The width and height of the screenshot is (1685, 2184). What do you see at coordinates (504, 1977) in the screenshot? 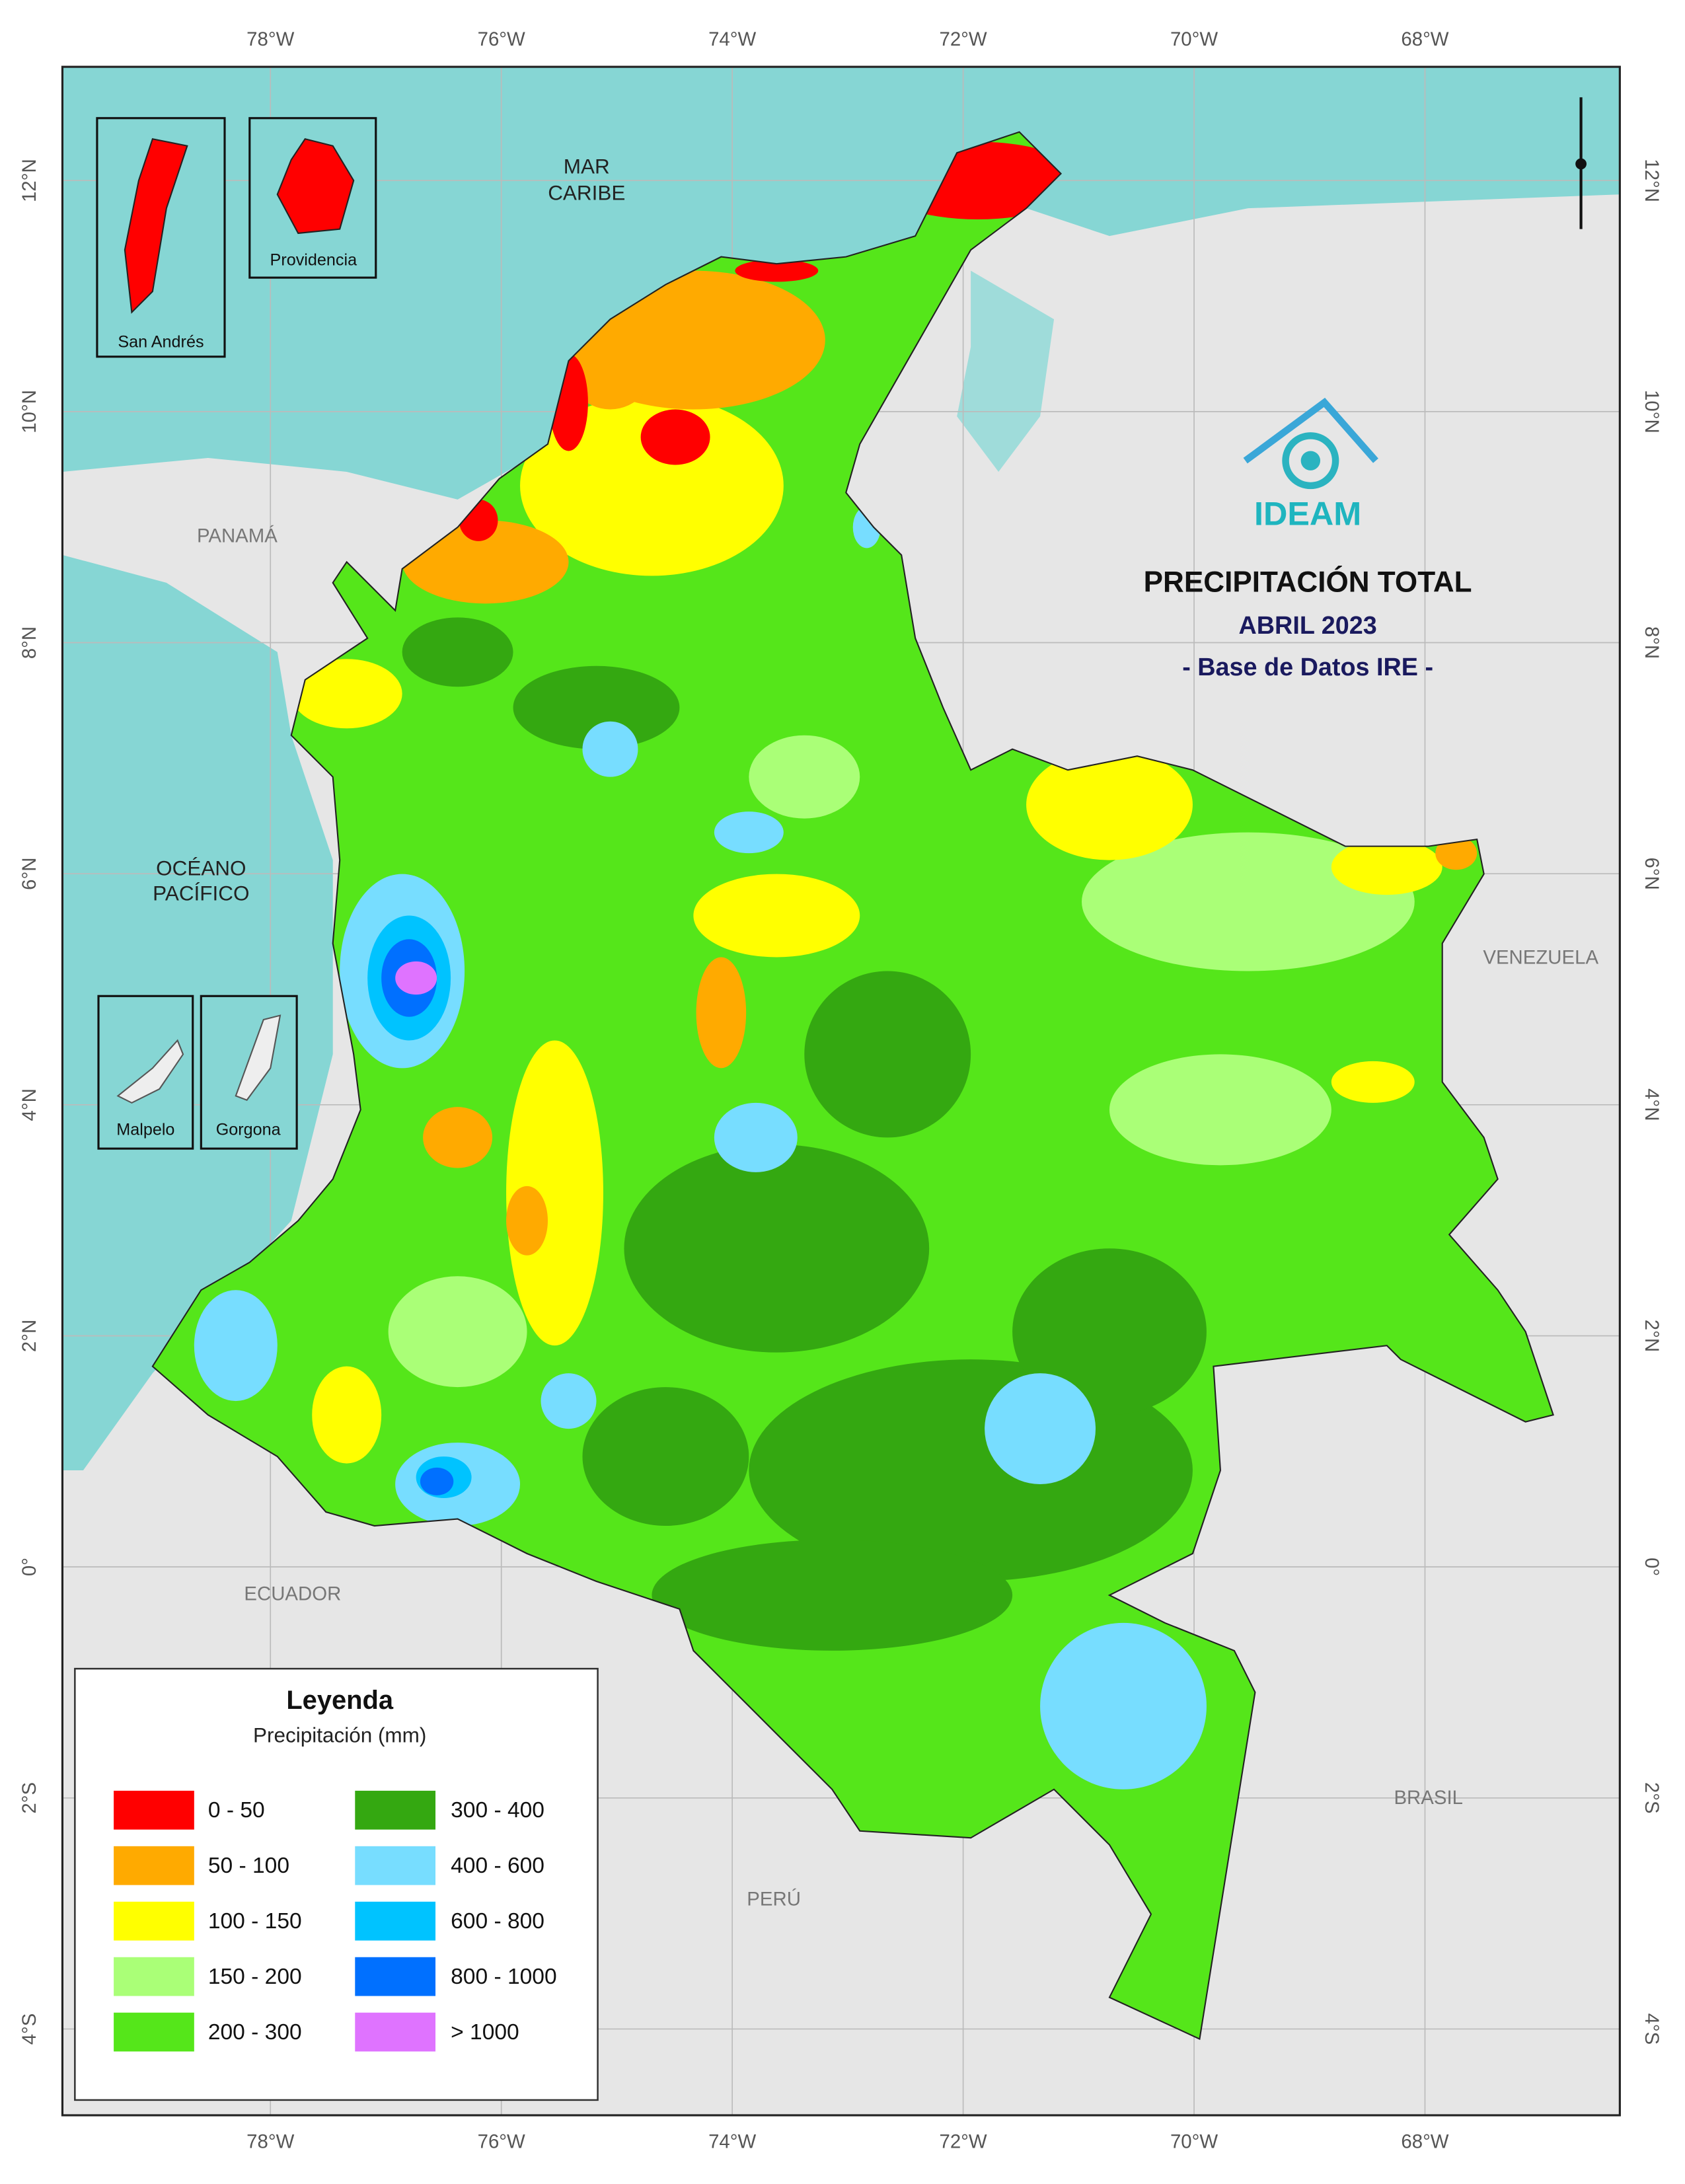
I see `legend-label: 800 - 1000` at bounding box center [504, 1977].